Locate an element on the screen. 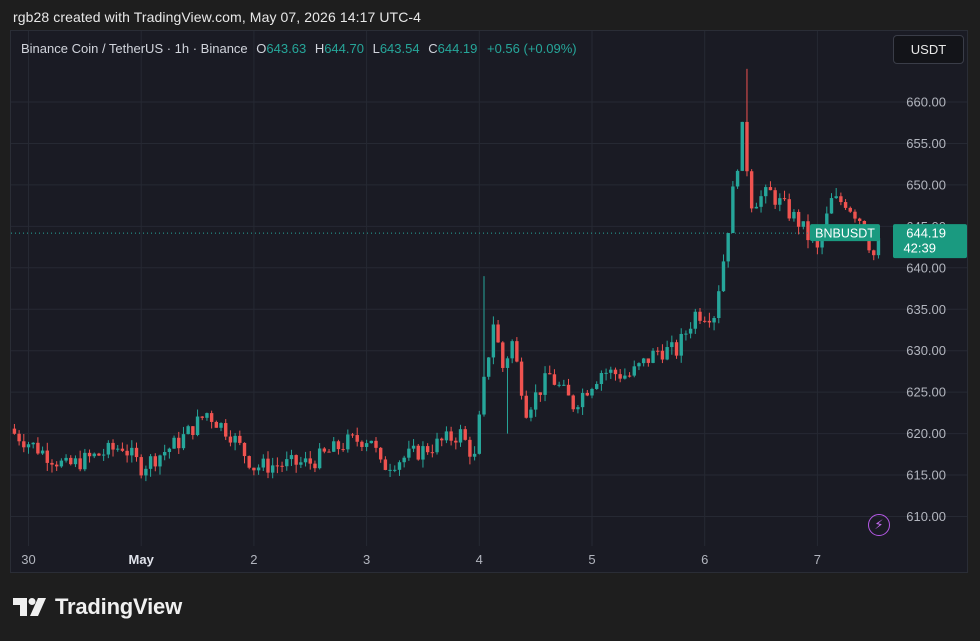 The width and height of the screenshot is (980, 641). x-tick-label: 2 is located at coordinates (253, 559).